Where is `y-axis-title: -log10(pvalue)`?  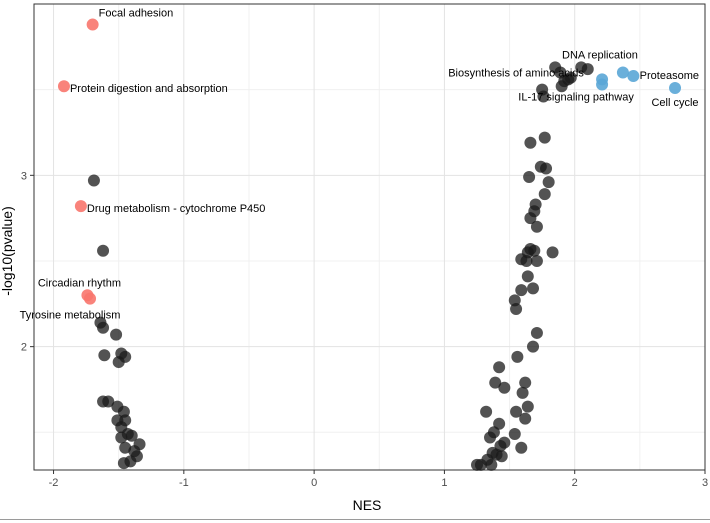 y-axis-title: -log10(pvalue) is located at coordinates (7, 251).